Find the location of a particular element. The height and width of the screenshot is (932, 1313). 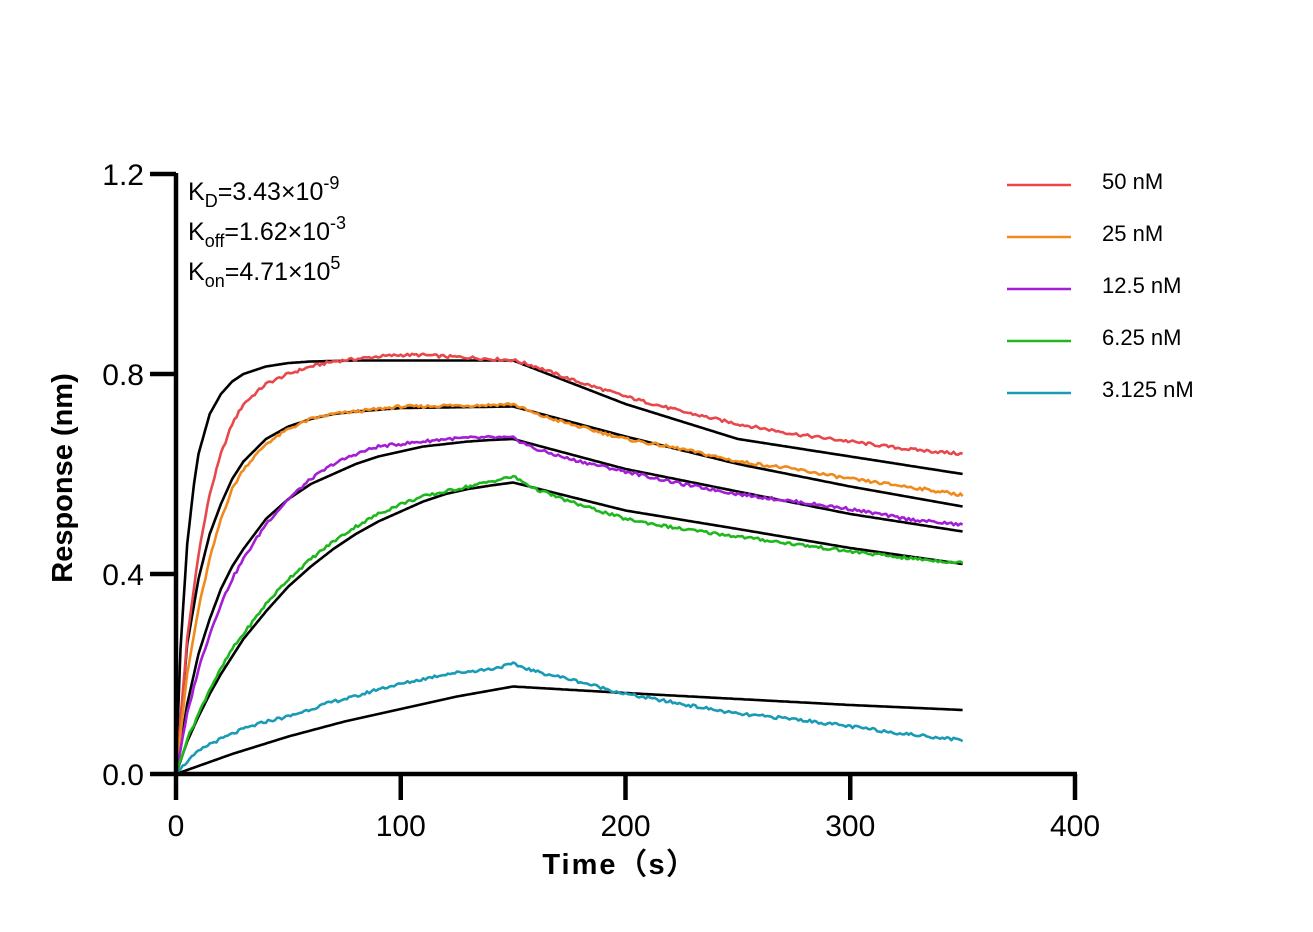

y-axis-title: Response (nm) is located at coordinates (63, 477).